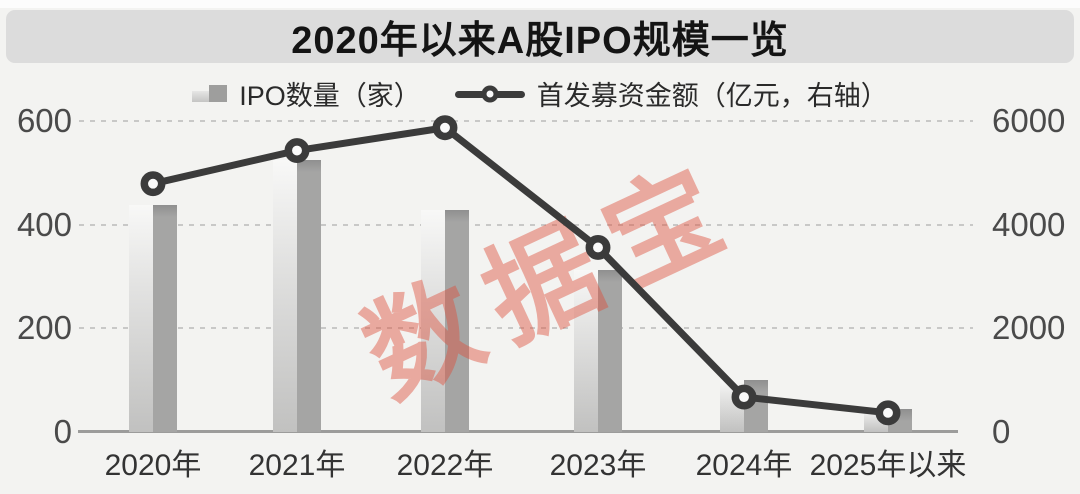  What do you see at coordinates (598, 465) in the screenshot?
I see `x-axis-label: 2023年` at bounding box center [598, 465].